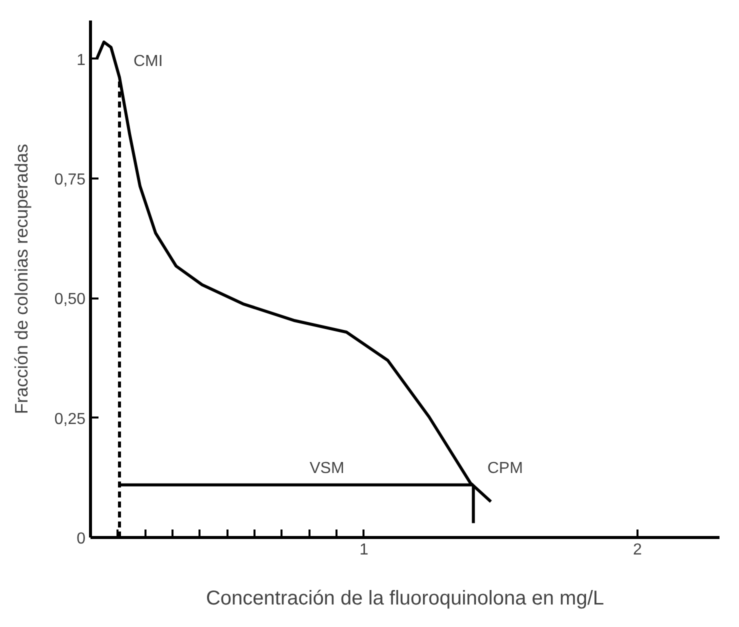 This screenshot has width=739, height=627. Describe the element at coordinates (21, 279) in the screenshot. I see `y-axis-title: Fracción de colonias recuperadas` at that location.